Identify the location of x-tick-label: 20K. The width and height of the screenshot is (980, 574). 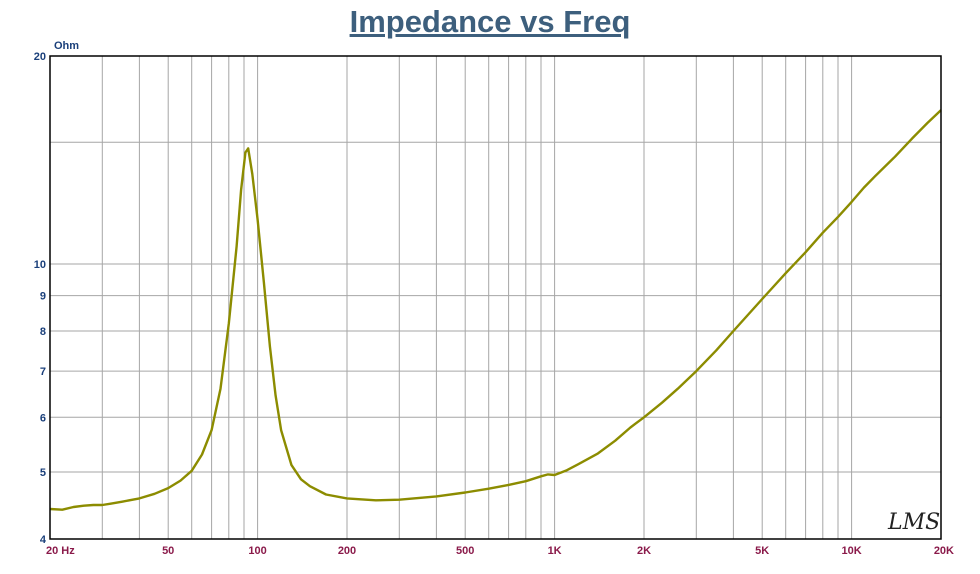
(944, 551).